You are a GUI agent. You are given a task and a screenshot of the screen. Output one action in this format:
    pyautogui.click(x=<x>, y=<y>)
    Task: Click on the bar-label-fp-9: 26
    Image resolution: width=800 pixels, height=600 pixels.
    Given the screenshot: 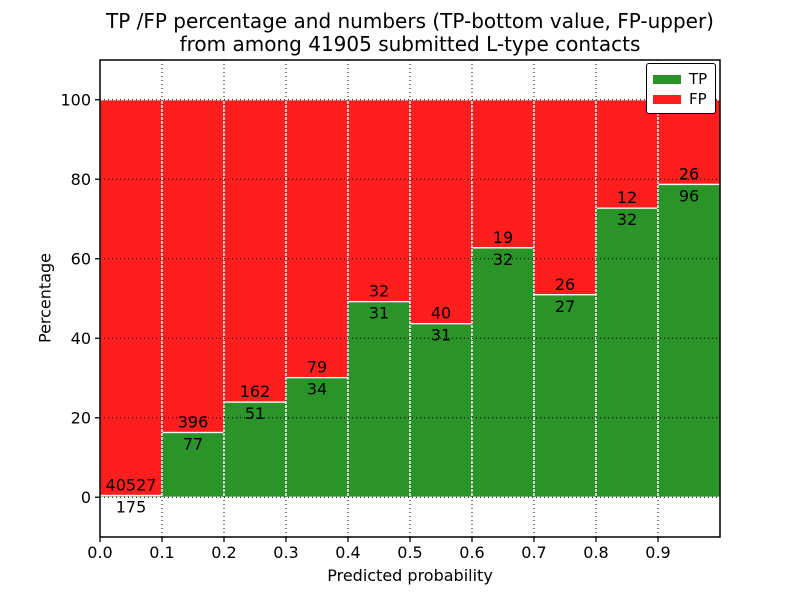 What is the action you would take?
    pyautogui.click(x=689, y=173)
    